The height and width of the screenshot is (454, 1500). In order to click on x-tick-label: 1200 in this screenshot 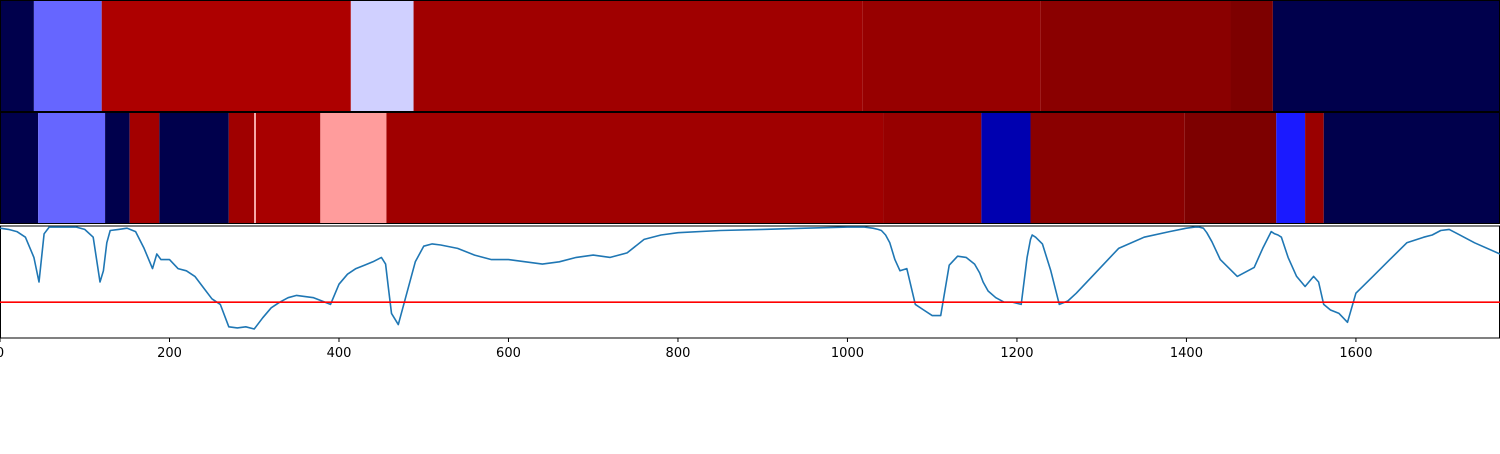, I will do `click(1016, 353)`.